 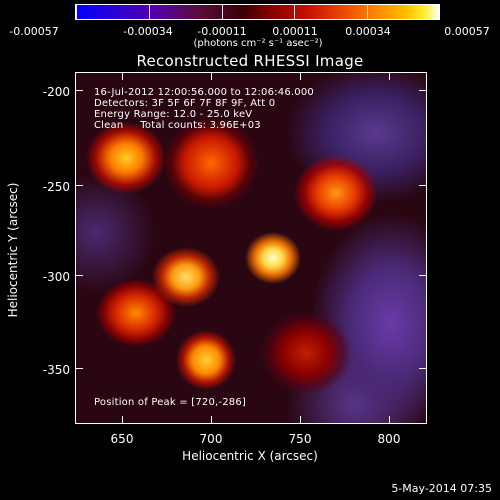 What do you see at coordinates (173, 114) in the screenshot?
I see `info-energy-range: Energy Range: 12.0 - 25.0 keV` at bounding box center [173, 114].